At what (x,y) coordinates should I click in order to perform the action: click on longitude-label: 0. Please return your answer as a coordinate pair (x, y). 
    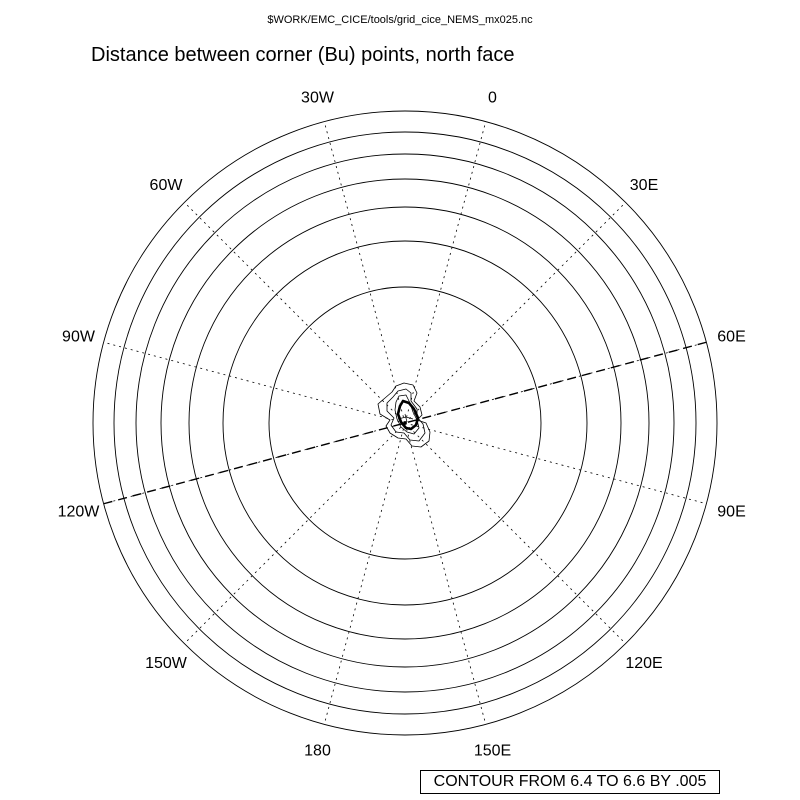
    Looking at the image, I should click on (492, 98).